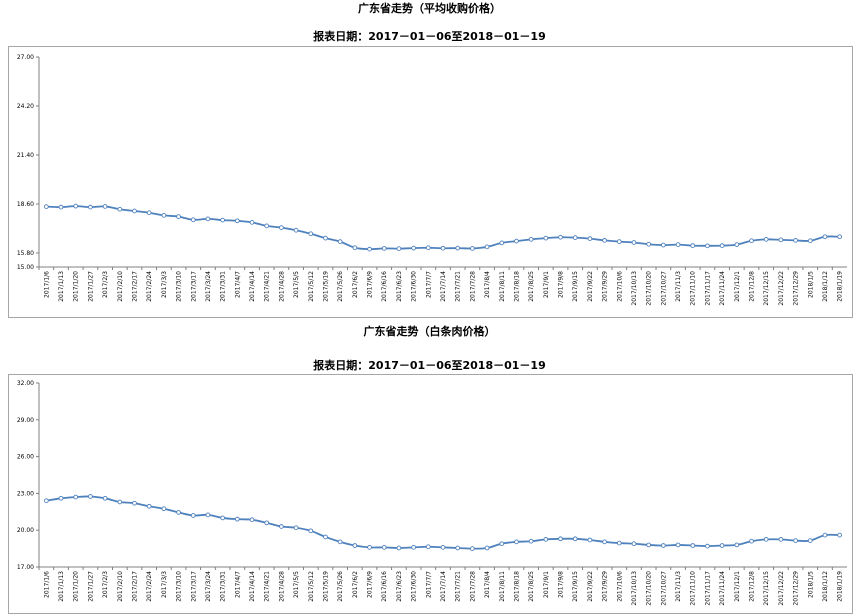 The image size is (859, 616). I want to click on y-tick-label: 29.00, so click(25, 420).